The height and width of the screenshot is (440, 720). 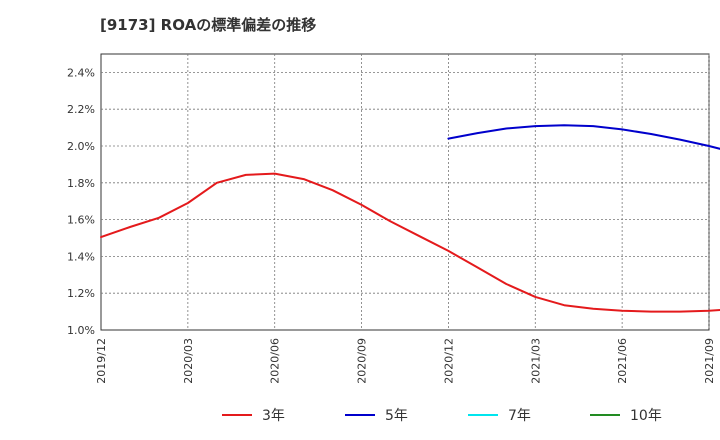 What do you see at coordinates (81, 109) in the screenshot?
I see `y-tick-label: 2.2%` at bounding box center [81, 109].